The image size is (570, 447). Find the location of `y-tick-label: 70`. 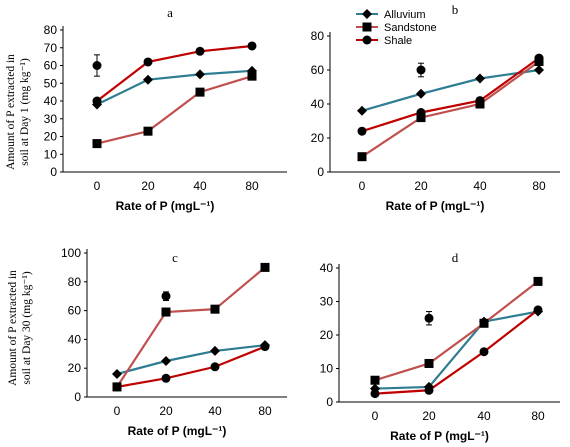

y-tick-label: 70 is located at coordinates (51, 48).